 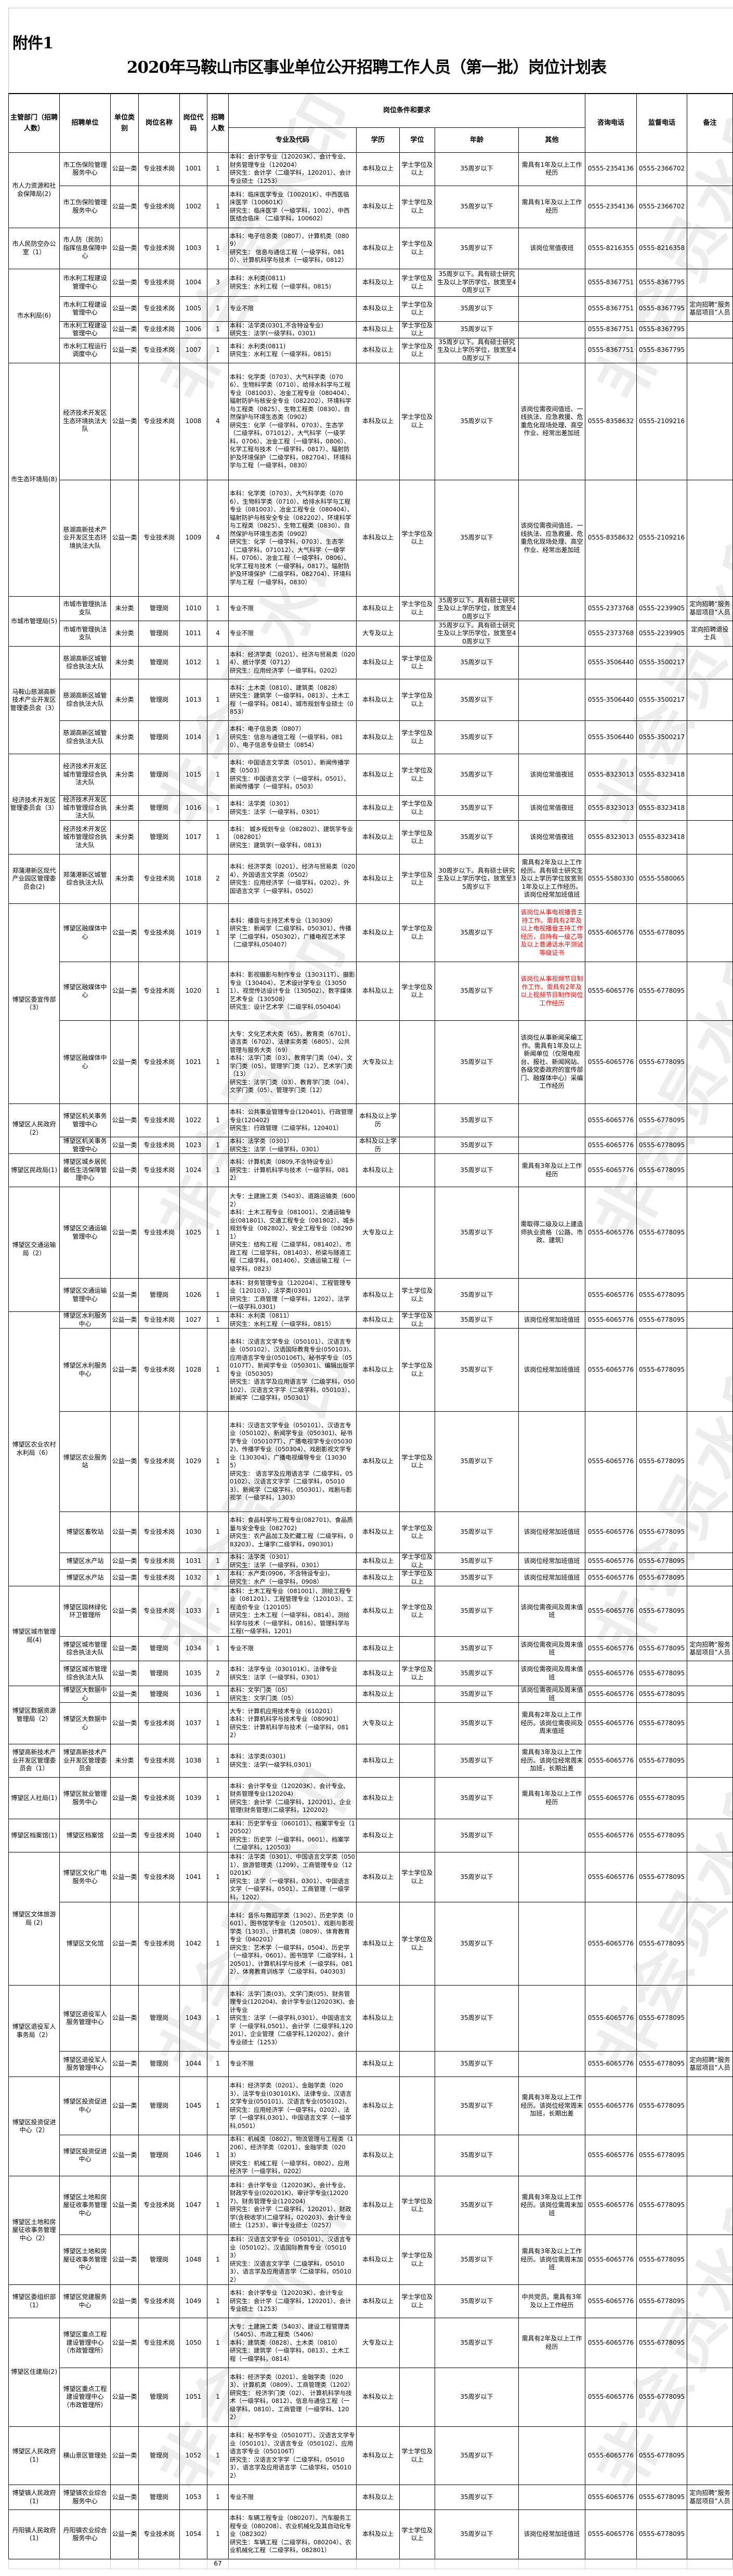 I want to click on unit-type-cell: 未分类, so click(x=125, y=634).